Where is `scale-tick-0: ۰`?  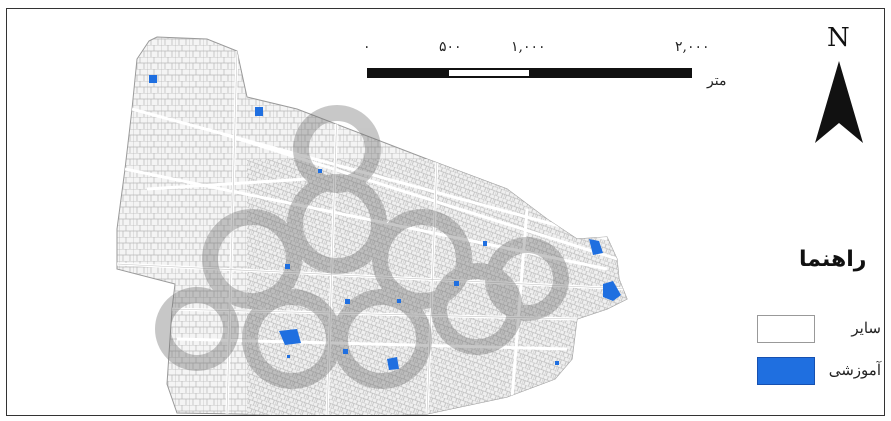
scale-tick-0: ۰ is located at coordinates (367, 47).